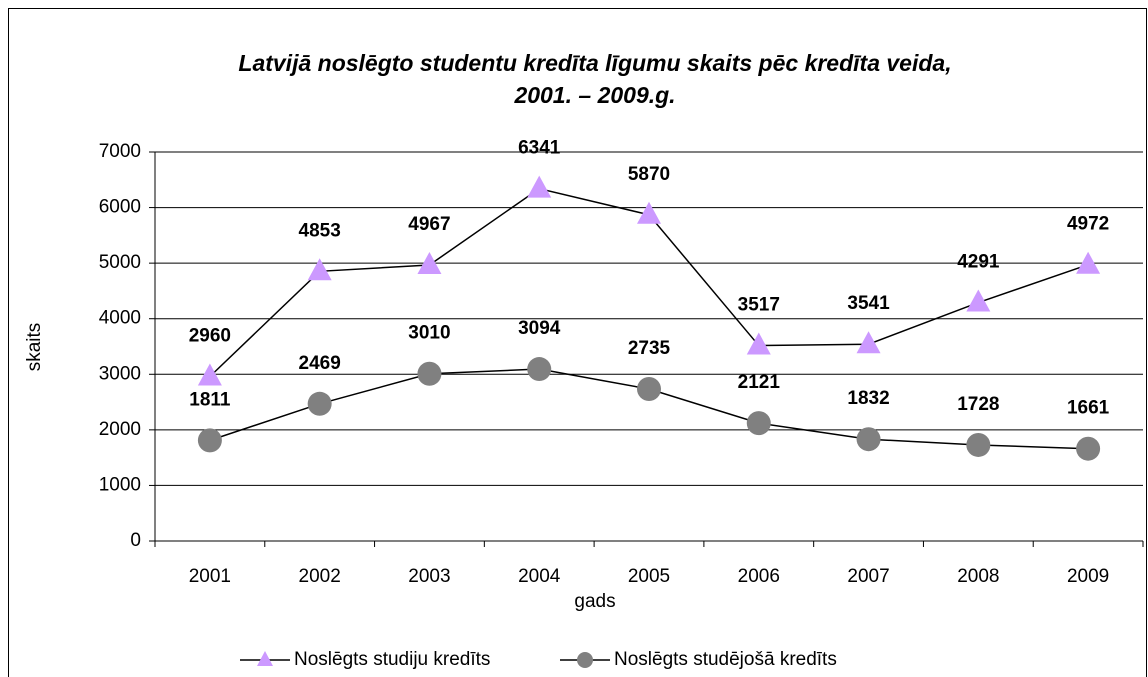 The width and height of the screenshot is (1148, 677). Describe the element at coordinates (1088, 408) in the screenshot. I see `data-label: 1661` at that location.